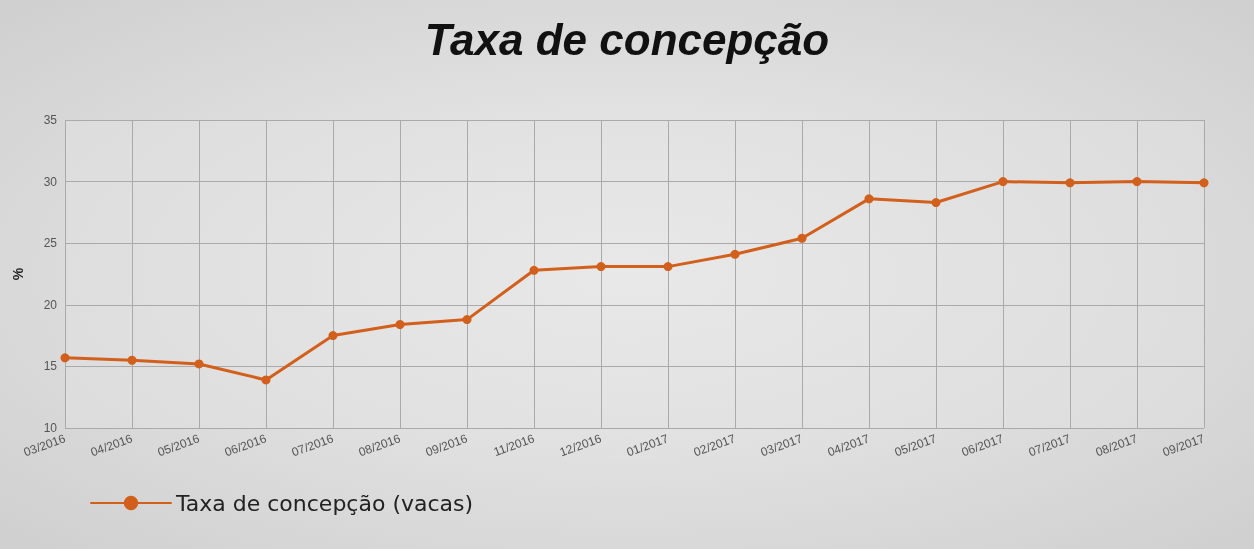 This screenshot has height=549, width=1254. What do you see at coordinates (50, 181) in the screenshot?
I see `y-tick-label: 30` at bounding box center [50, 181].